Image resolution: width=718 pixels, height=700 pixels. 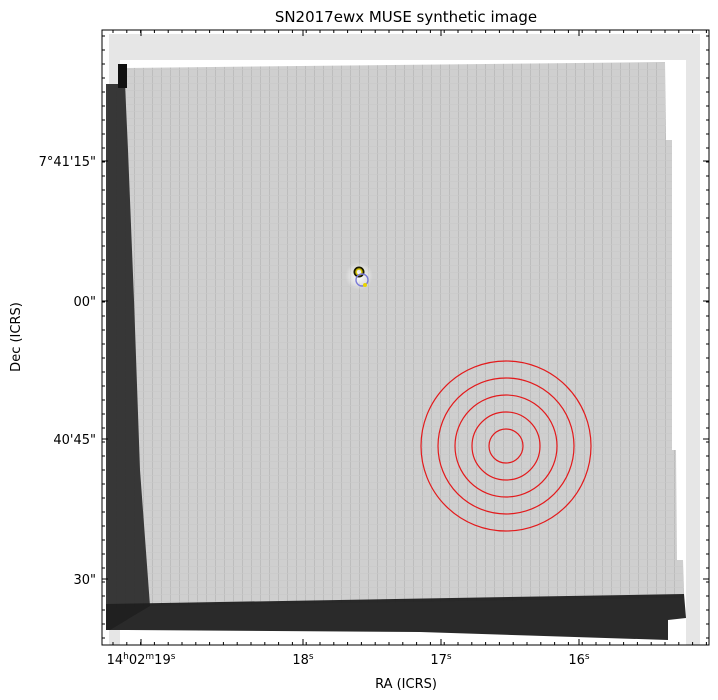 I want to click on marker-host, so click(x=362, y=280).